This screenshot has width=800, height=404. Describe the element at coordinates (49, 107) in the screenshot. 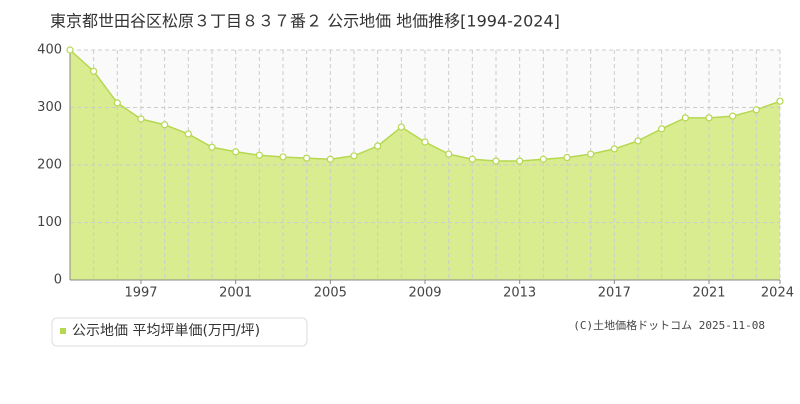

I see `y-tick-label: 300` at that location.